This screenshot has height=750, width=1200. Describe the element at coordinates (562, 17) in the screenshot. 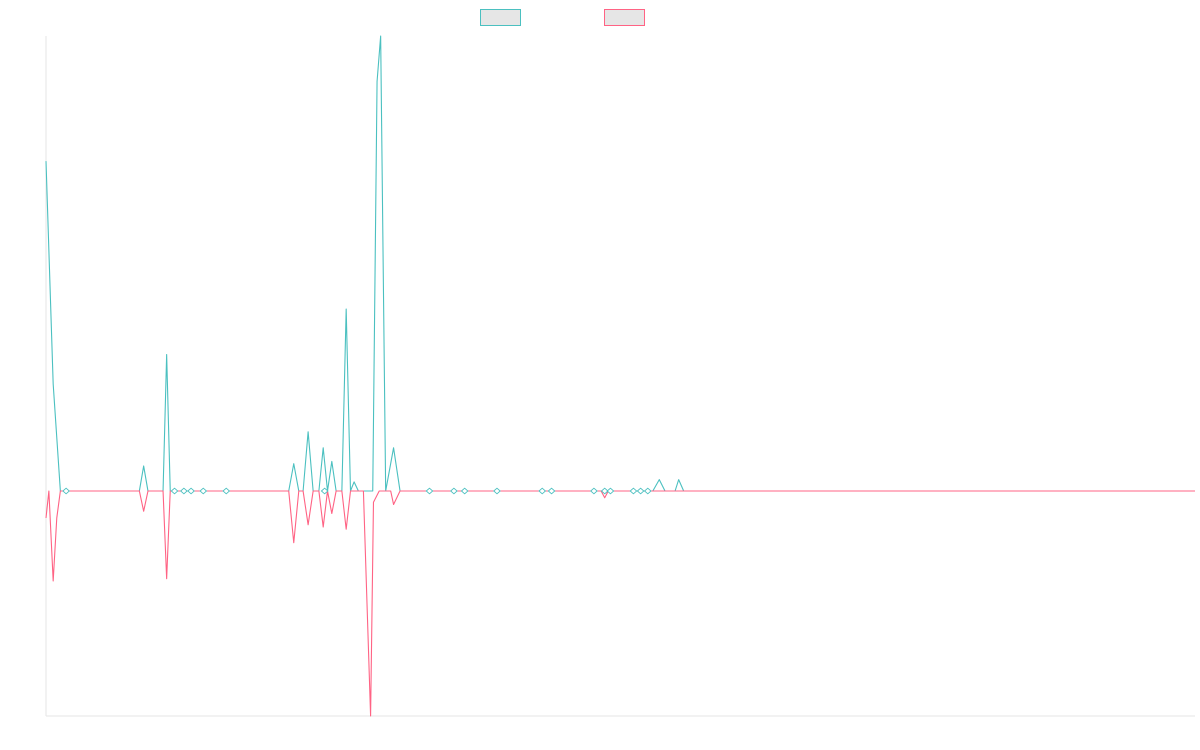

I see `legend` at that location.